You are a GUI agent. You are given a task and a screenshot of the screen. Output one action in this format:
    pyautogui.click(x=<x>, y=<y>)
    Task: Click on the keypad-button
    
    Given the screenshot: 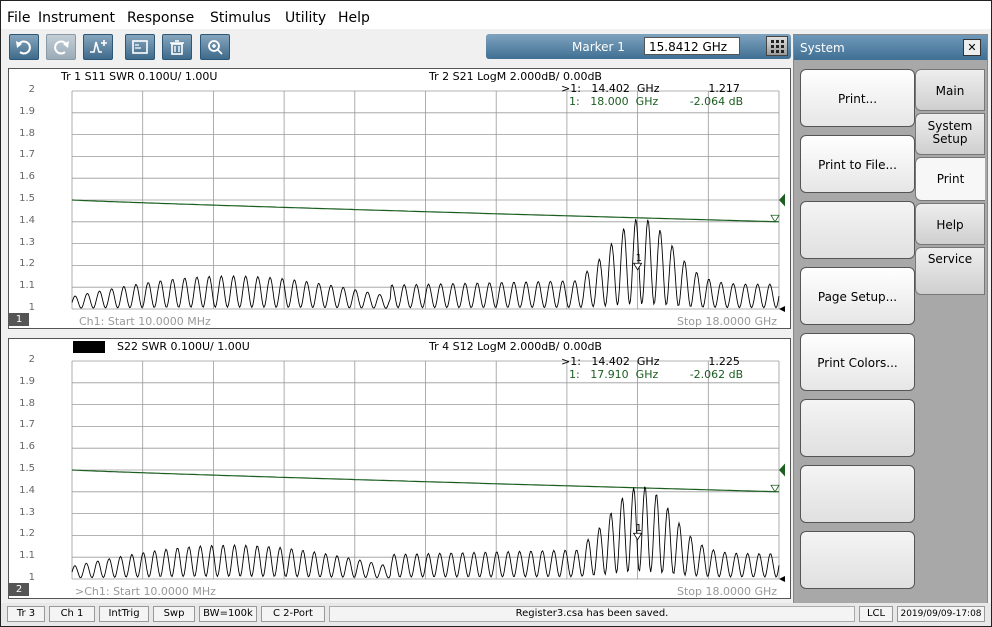 What is the action you would take?
    pyautogui.click(x=777, y=46)
    